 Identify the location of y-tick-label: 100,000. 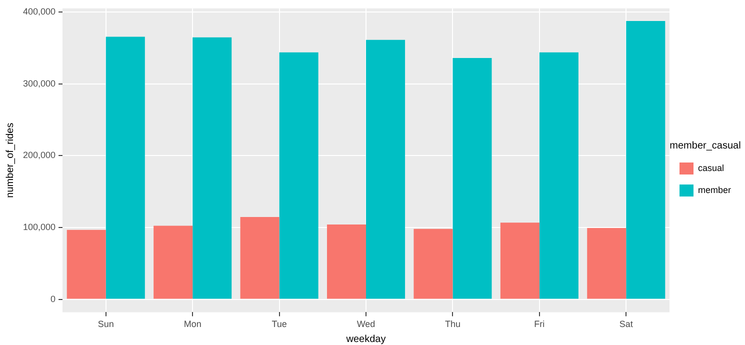
(39, 227).